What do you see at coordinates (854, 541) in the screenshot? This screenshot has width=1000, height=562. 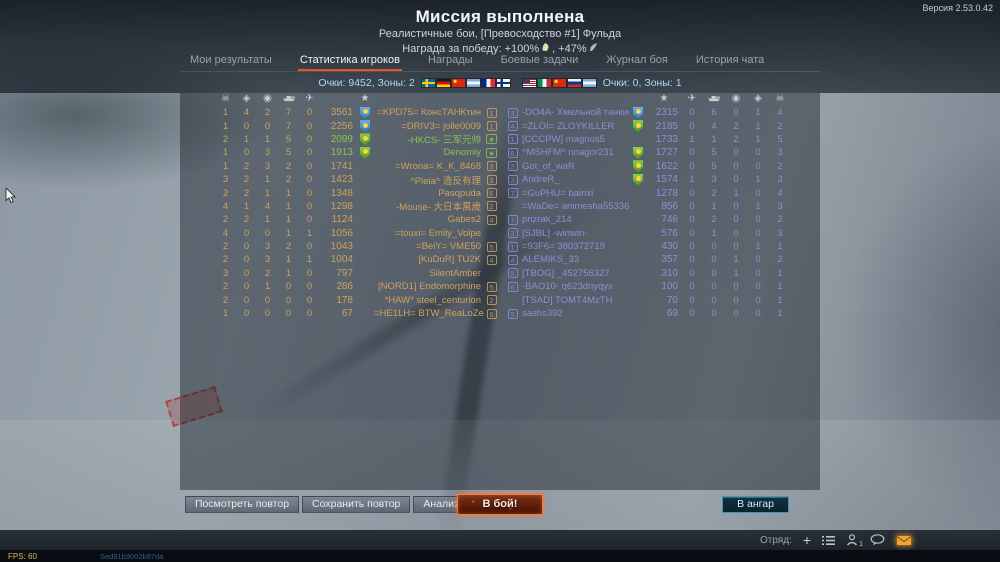 I see `contacts-icon: 1` at bounding box center [854, 541].